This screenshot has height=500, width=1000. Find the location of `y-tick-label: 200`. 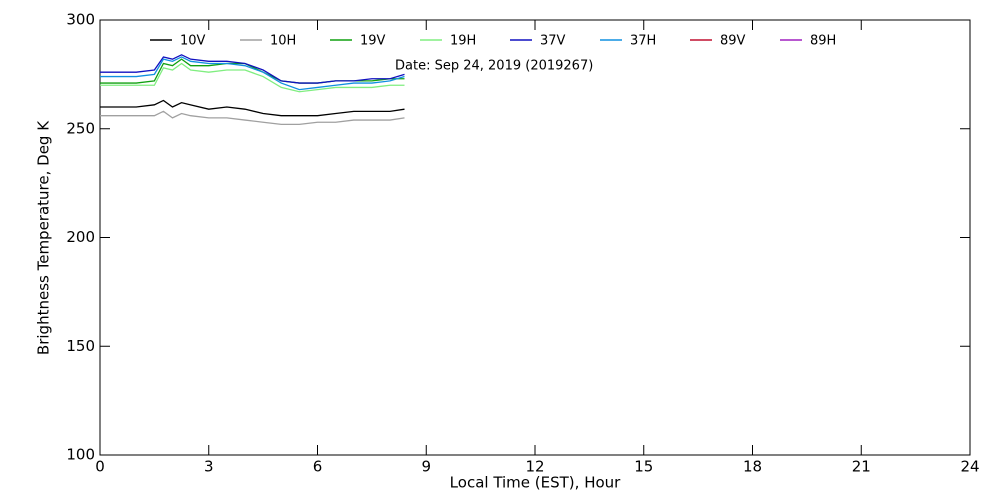

y-tick-label: 200 is located at coordinates (80, 237).